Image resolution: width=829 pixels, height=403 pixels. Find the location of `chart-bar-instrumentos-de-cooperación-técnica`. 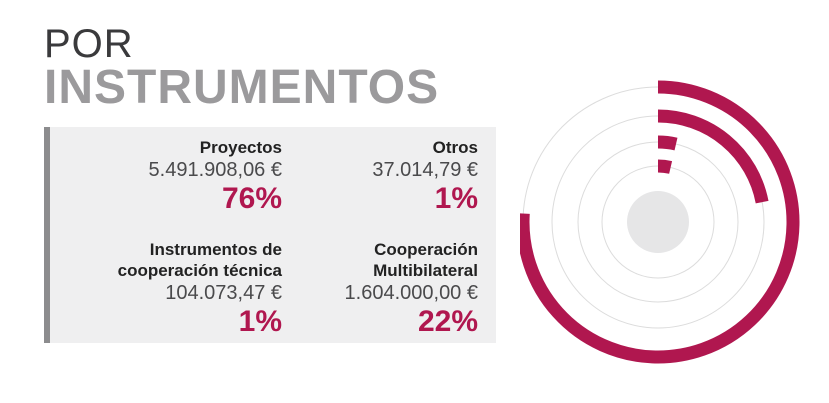

chart-bar-instrumentos-de-cooperación-técnica is located at coordinates (665, 166).